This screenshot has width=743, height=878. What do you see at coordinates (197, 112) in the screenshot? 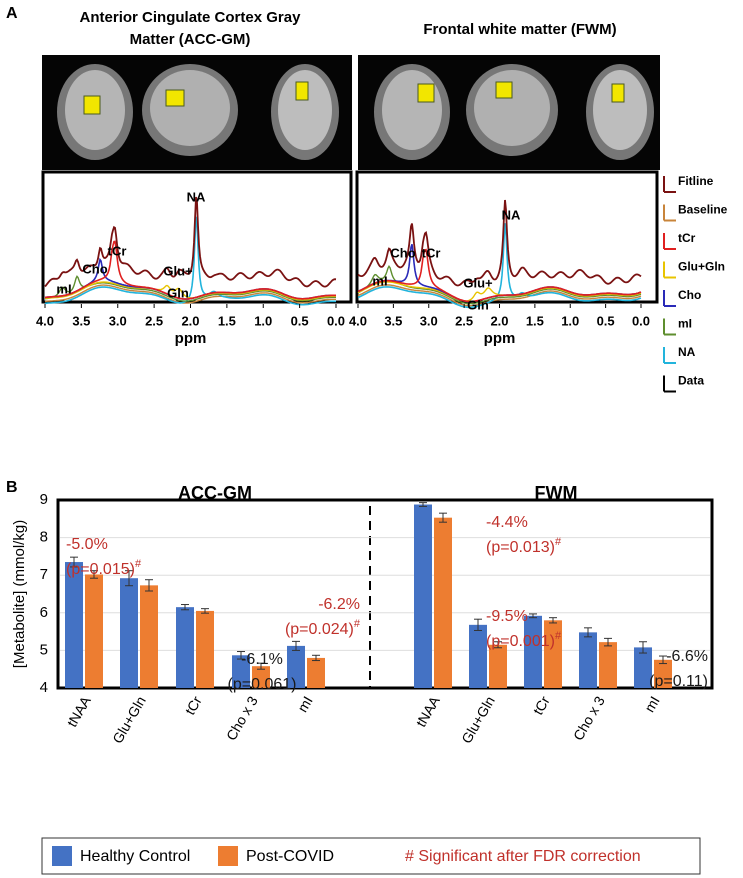
I see `mri-strip` at bounding box center [197, 112].